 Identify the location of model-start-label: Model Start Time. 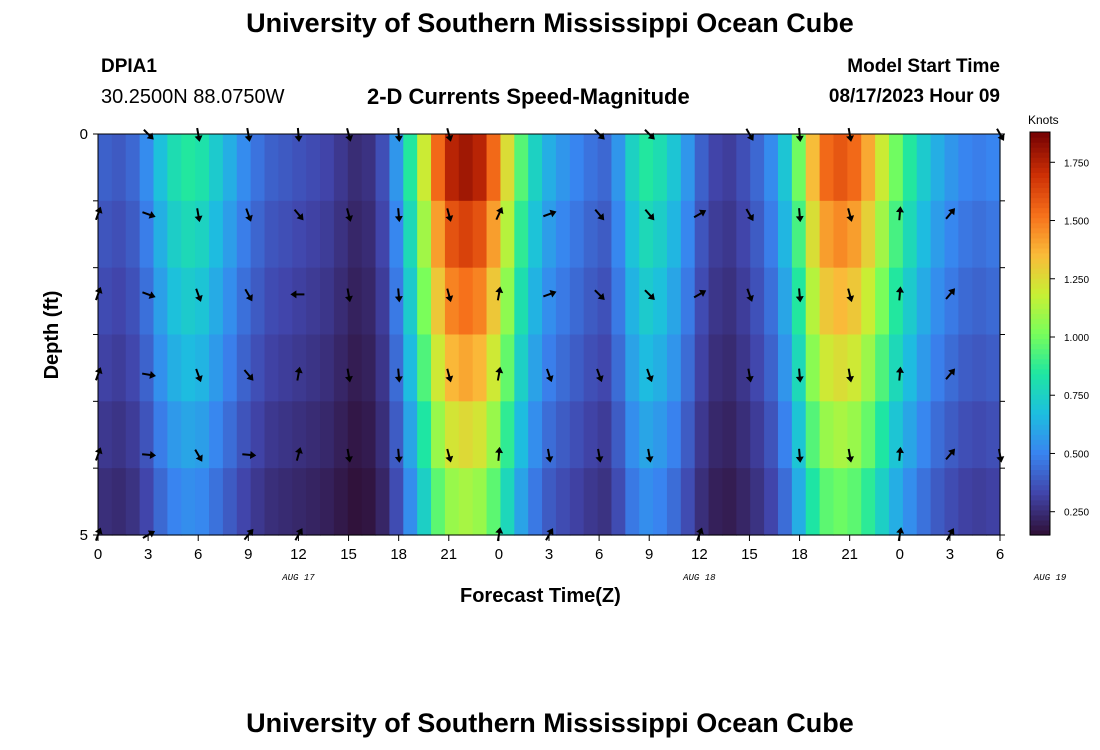
(923, 66).